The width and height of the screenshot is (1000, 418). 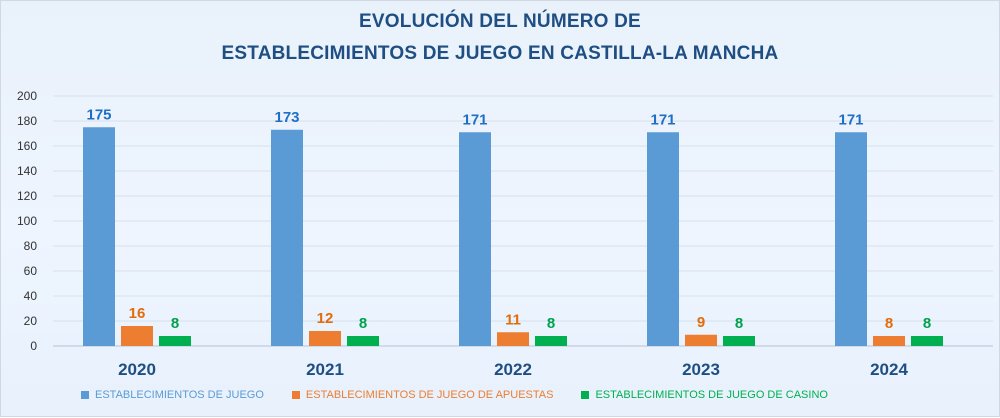 What do you see at coordinates (27, 121) in the screenshot?
I see `y-tick-label: 180` at bounding box center [27, 121].